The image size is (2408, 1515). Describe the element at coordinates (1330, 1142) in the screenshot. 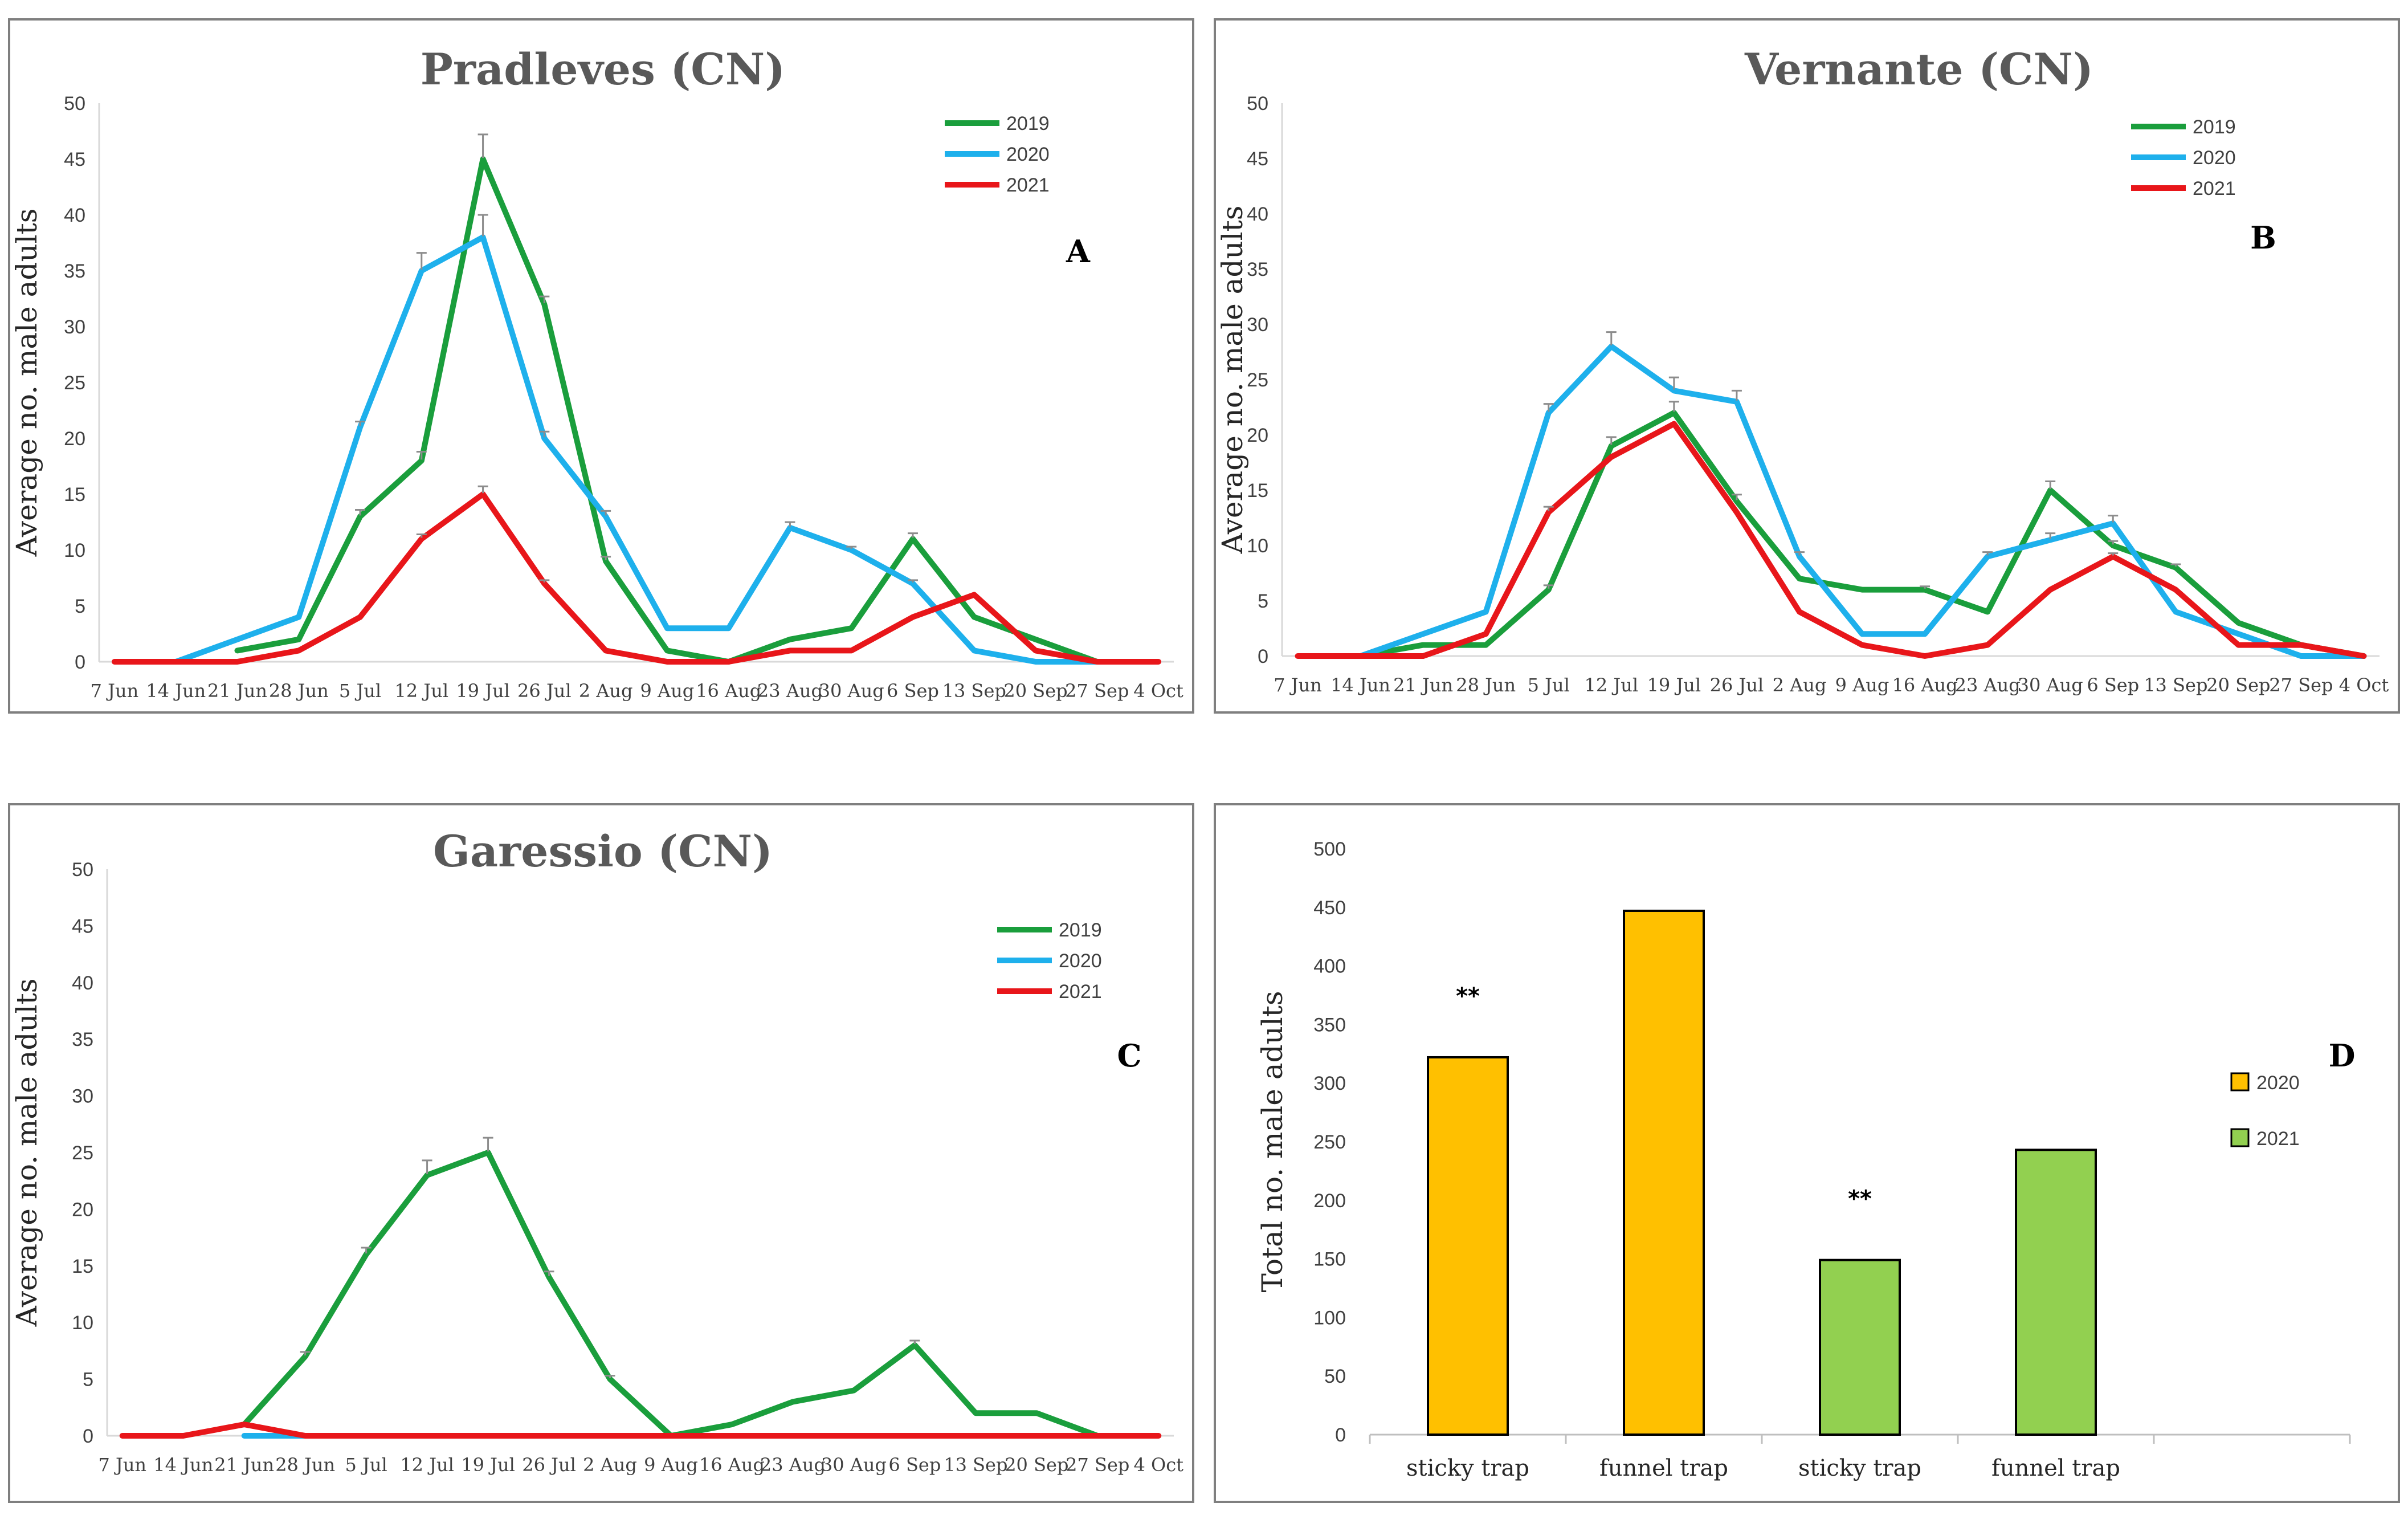

I see `y-tick-label: 250` at that location.